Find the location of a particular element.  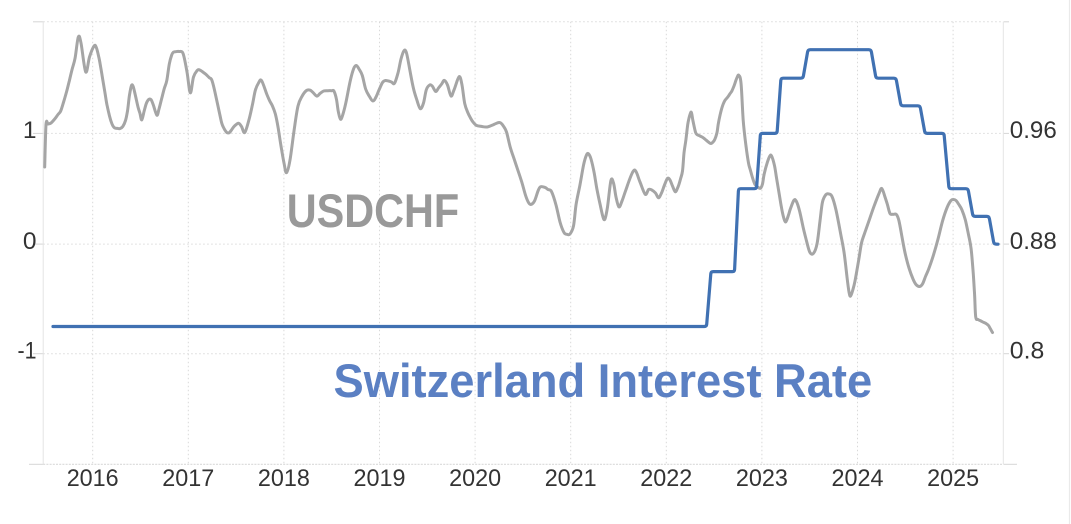

svg-text: Switzerland Interest Rate is located at coordinates (603, 380).